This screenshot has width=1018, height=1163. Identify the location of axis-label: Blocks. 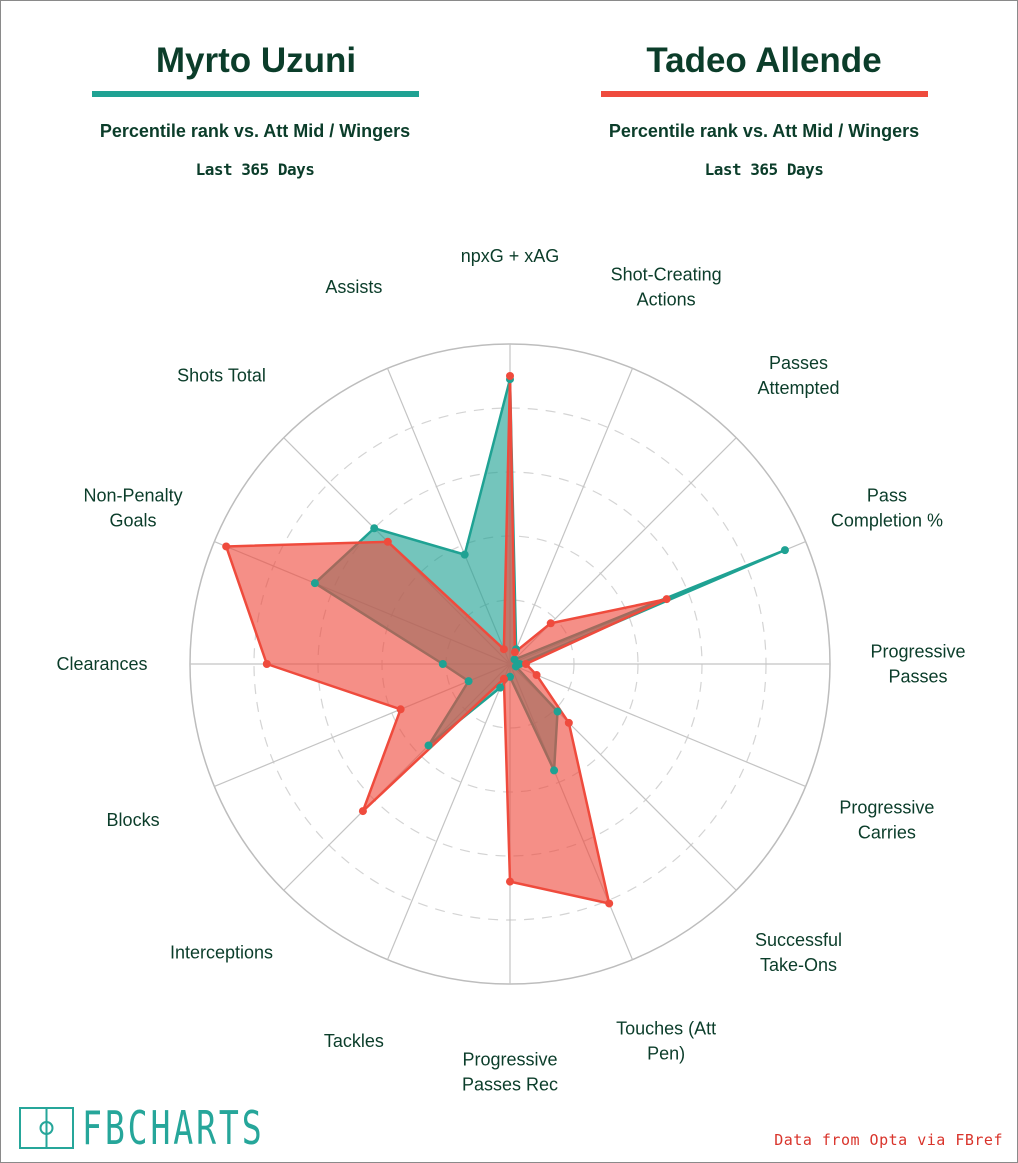
(133, 820).